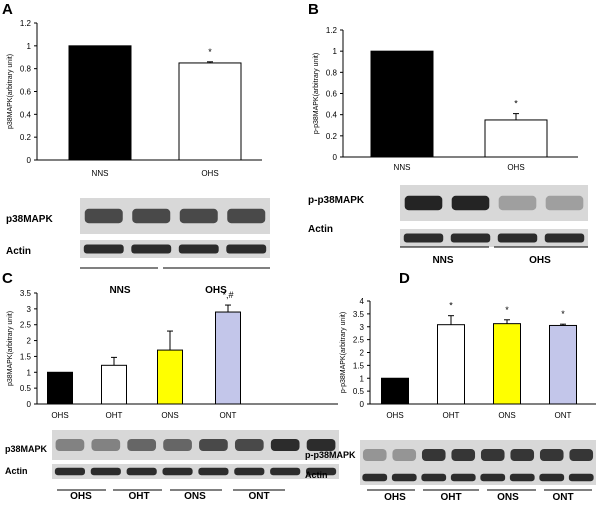 The width and height of the screenshot is (600, 512). I want to click on y-tick-label-d: 3.5, so click(359, 314).